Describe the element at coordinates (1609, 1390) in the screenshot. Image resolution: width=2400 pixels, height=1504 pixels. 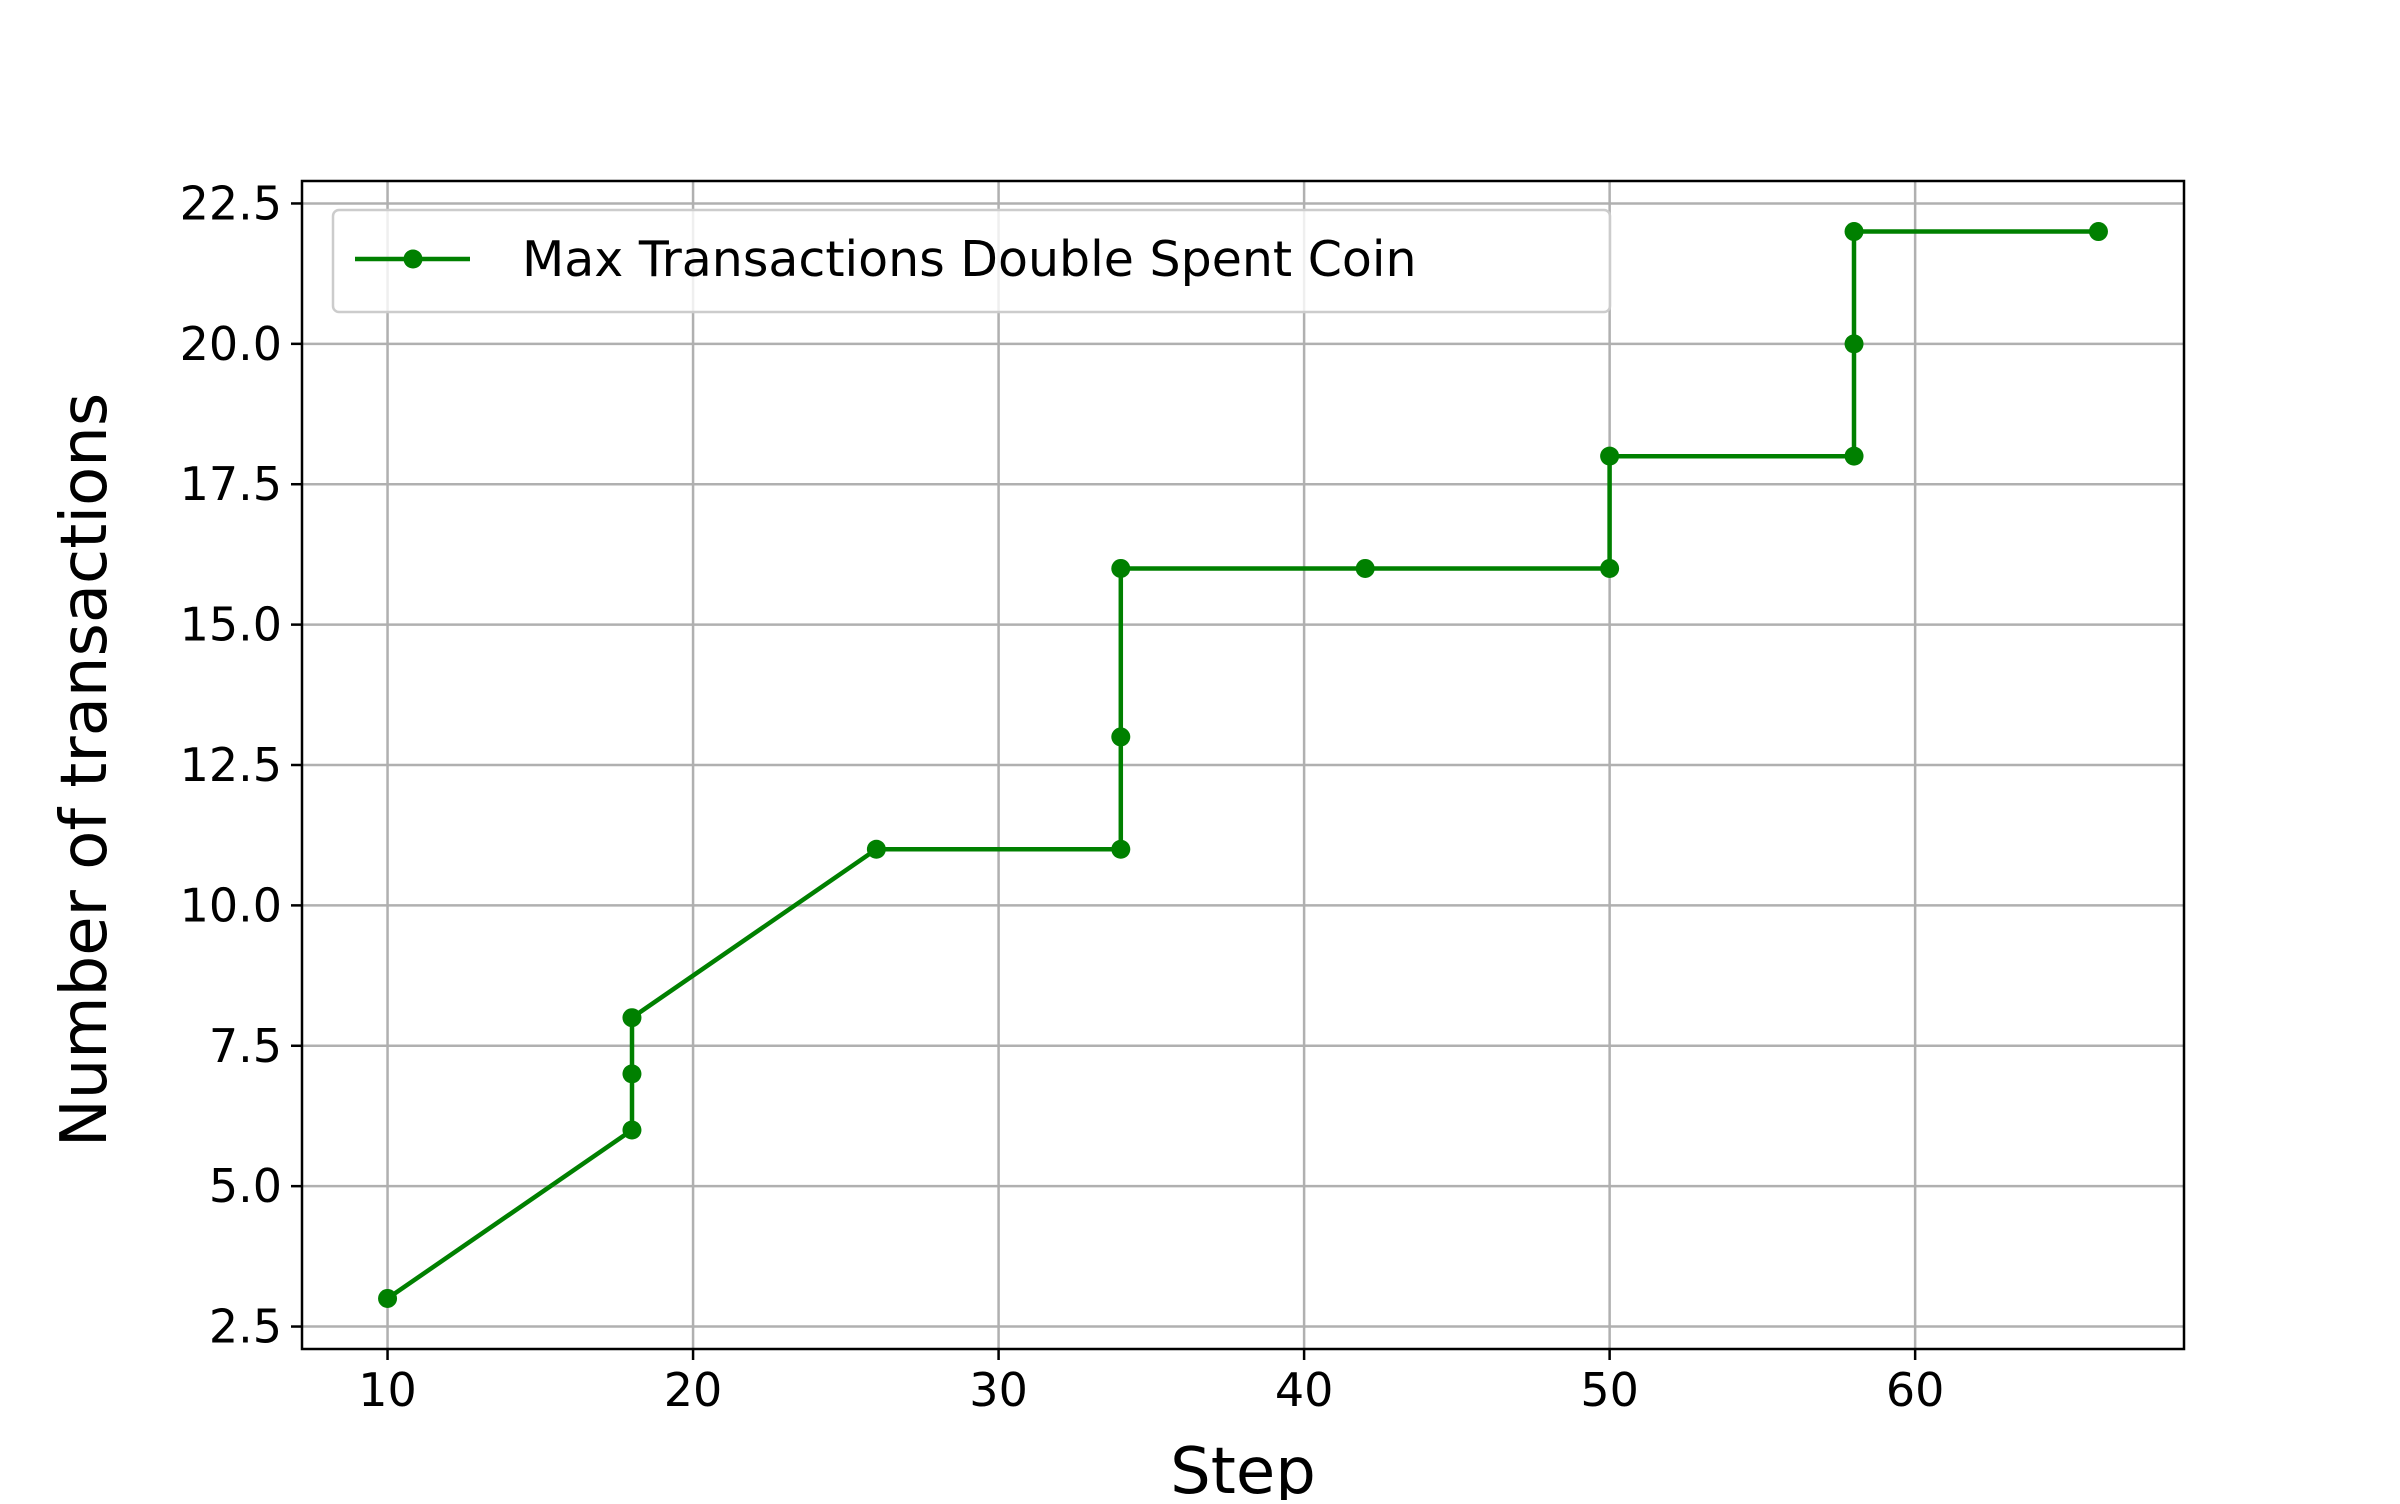
I see `x-tick-label: 50` at that location.